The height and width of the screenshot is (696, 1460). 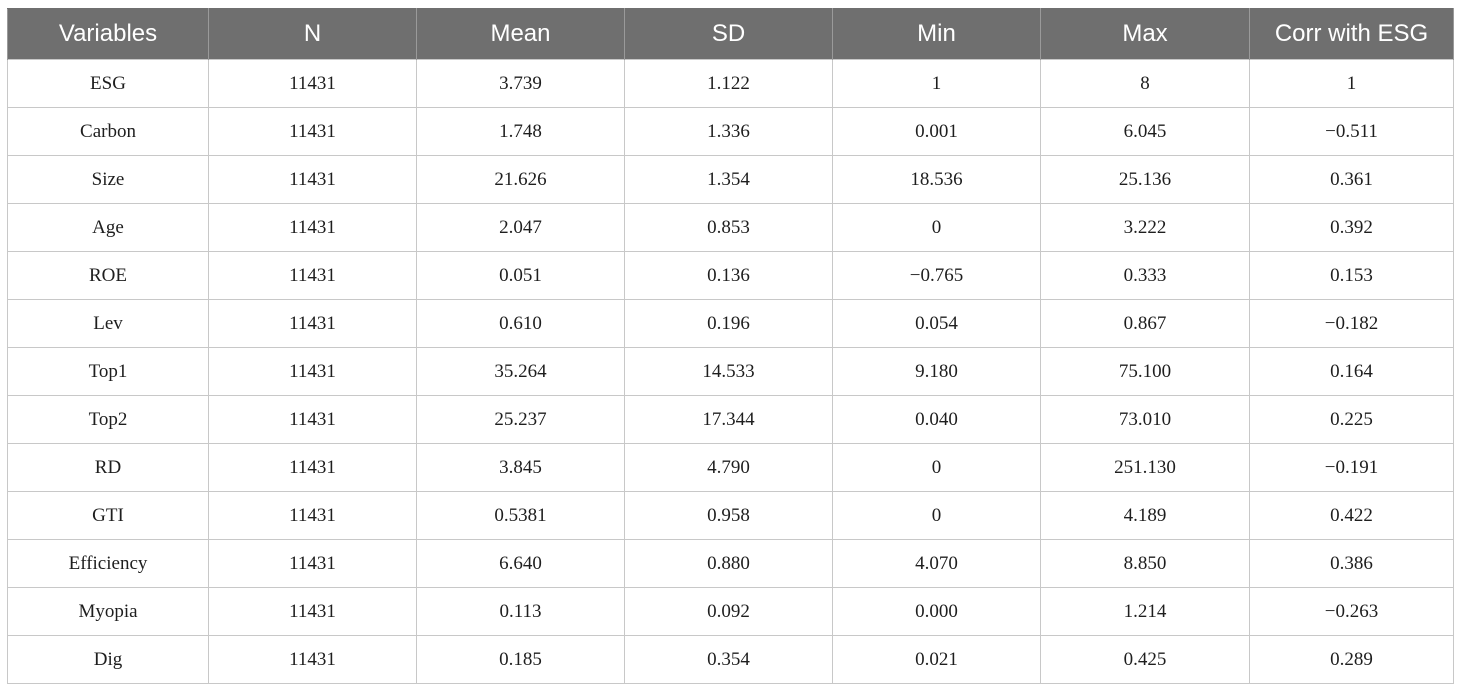 I want to click on cell-max: 0.425, so click(x=1145, y=659).